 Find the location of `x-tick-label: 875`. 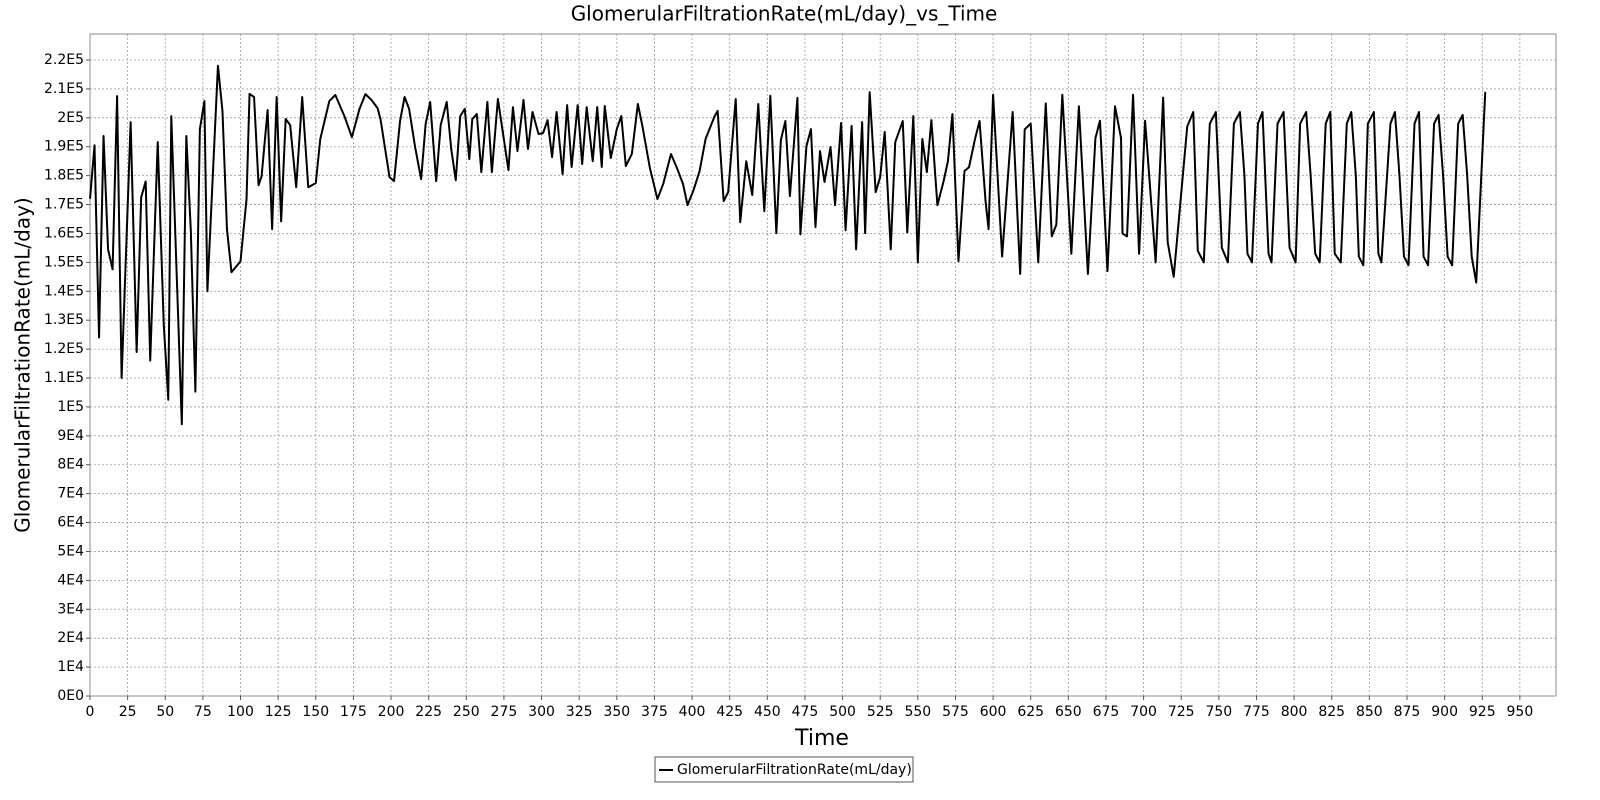

x-tick-label: 875 is located at coordinates (1407, 712).